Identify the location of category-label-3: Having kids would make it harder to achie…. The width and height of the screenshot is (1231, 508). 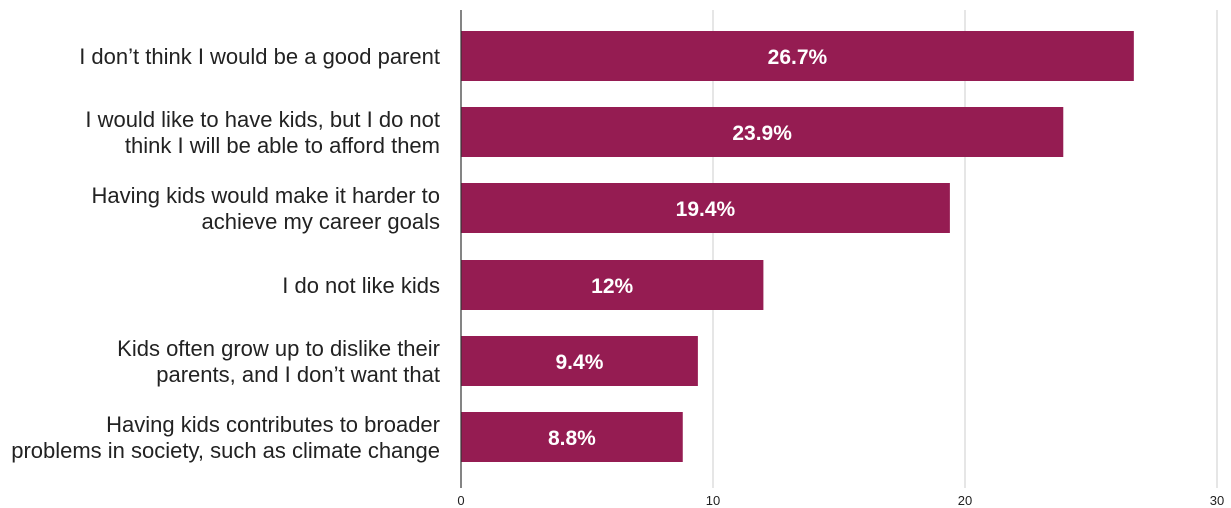
(266, 208).